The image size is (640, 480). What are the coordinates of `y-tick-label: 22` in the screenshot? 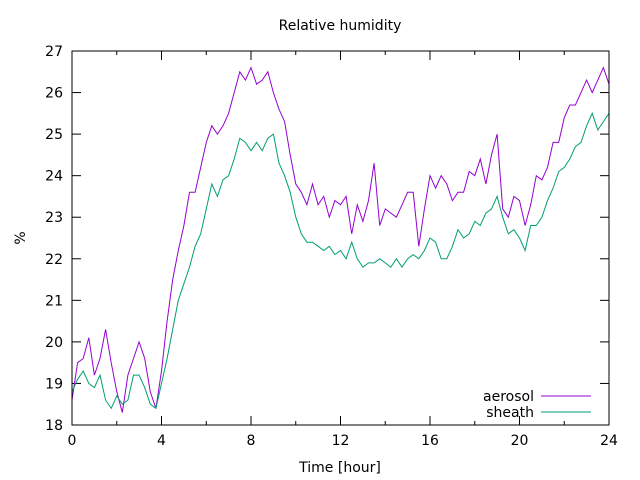 It's located at (54, 260).